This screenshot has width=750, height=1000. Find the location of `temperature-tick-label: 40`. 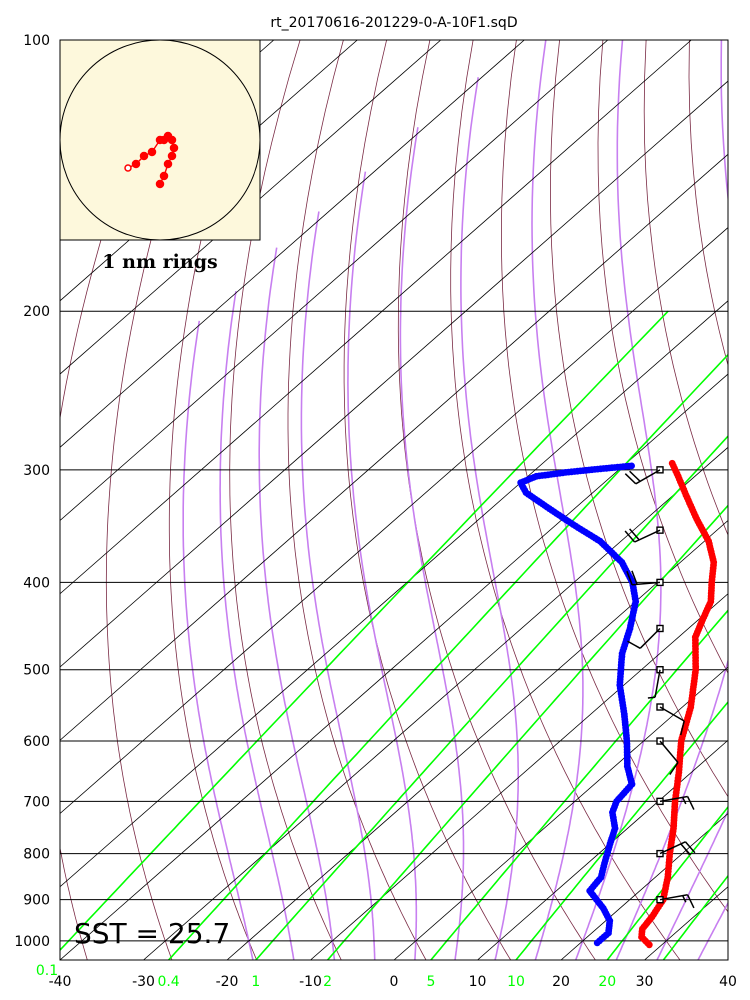

temperature-tick-label: 40 is located at coordinates (728, 982).